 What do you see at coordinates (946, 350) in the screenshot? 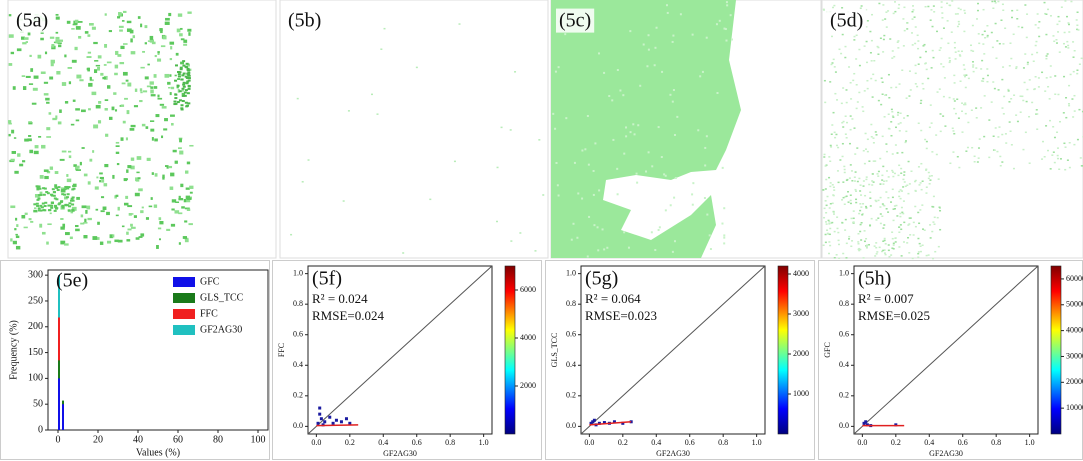
I see `identity-line` at bounding box center [946, 350].